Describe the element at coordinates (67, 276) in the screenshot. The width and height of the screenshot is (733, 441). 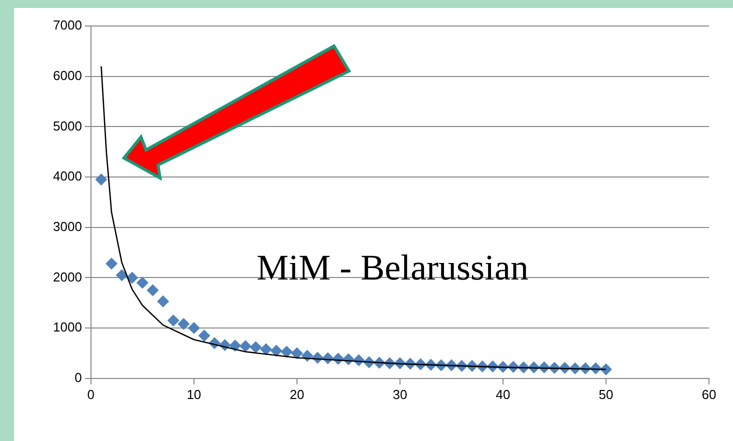
I see `y-tick-label: 2000` at that location.